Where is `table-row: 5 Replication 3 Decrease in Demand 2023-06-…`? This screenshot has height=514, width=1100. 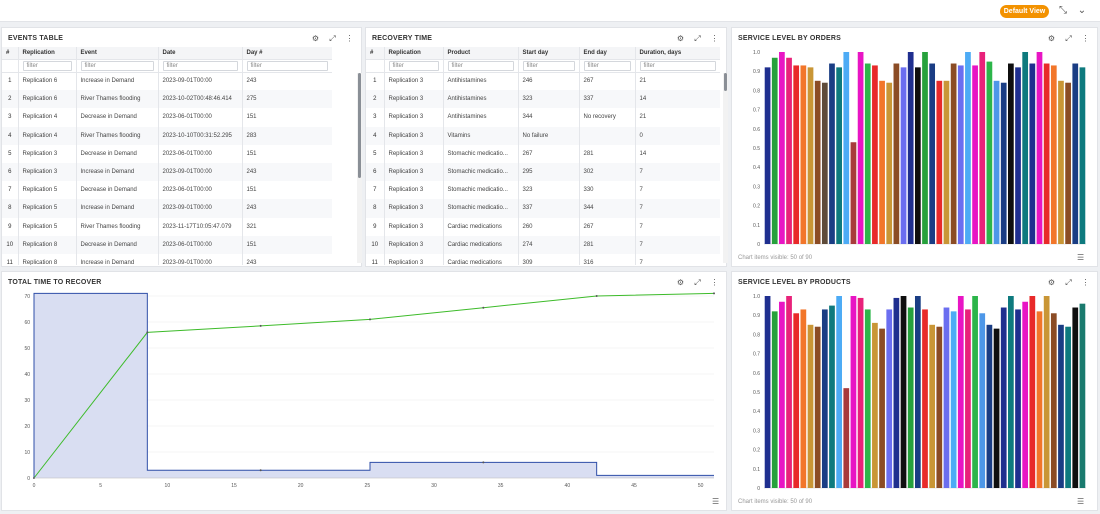 table-row: 5 Replication 3 Decrease in Demand 2023-06-… is located at coordinates (167, 153).